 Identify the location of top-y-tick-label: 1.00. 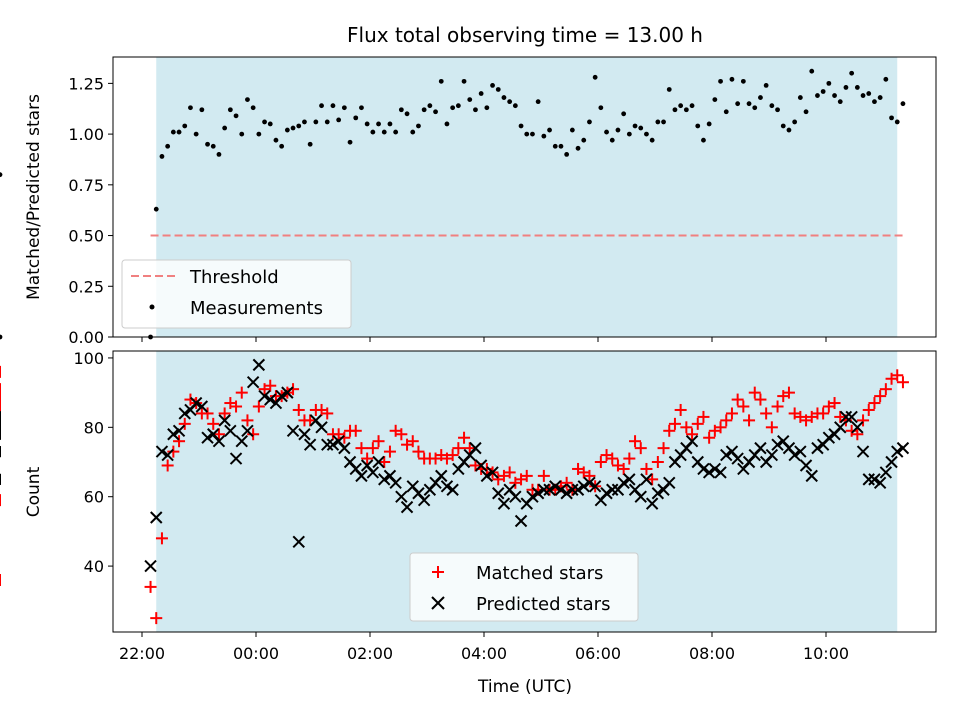
(86, 134).